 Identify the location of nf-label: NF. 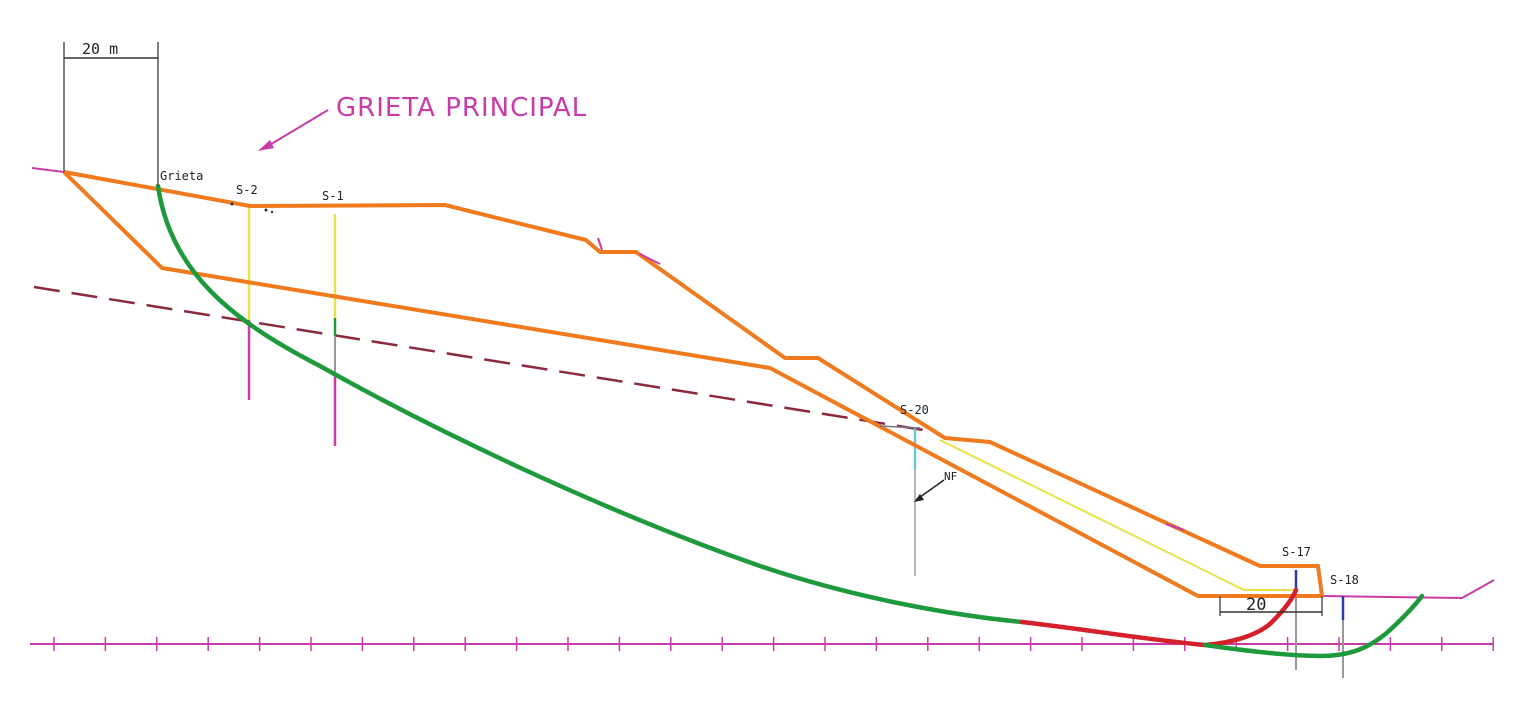
(950, 476).